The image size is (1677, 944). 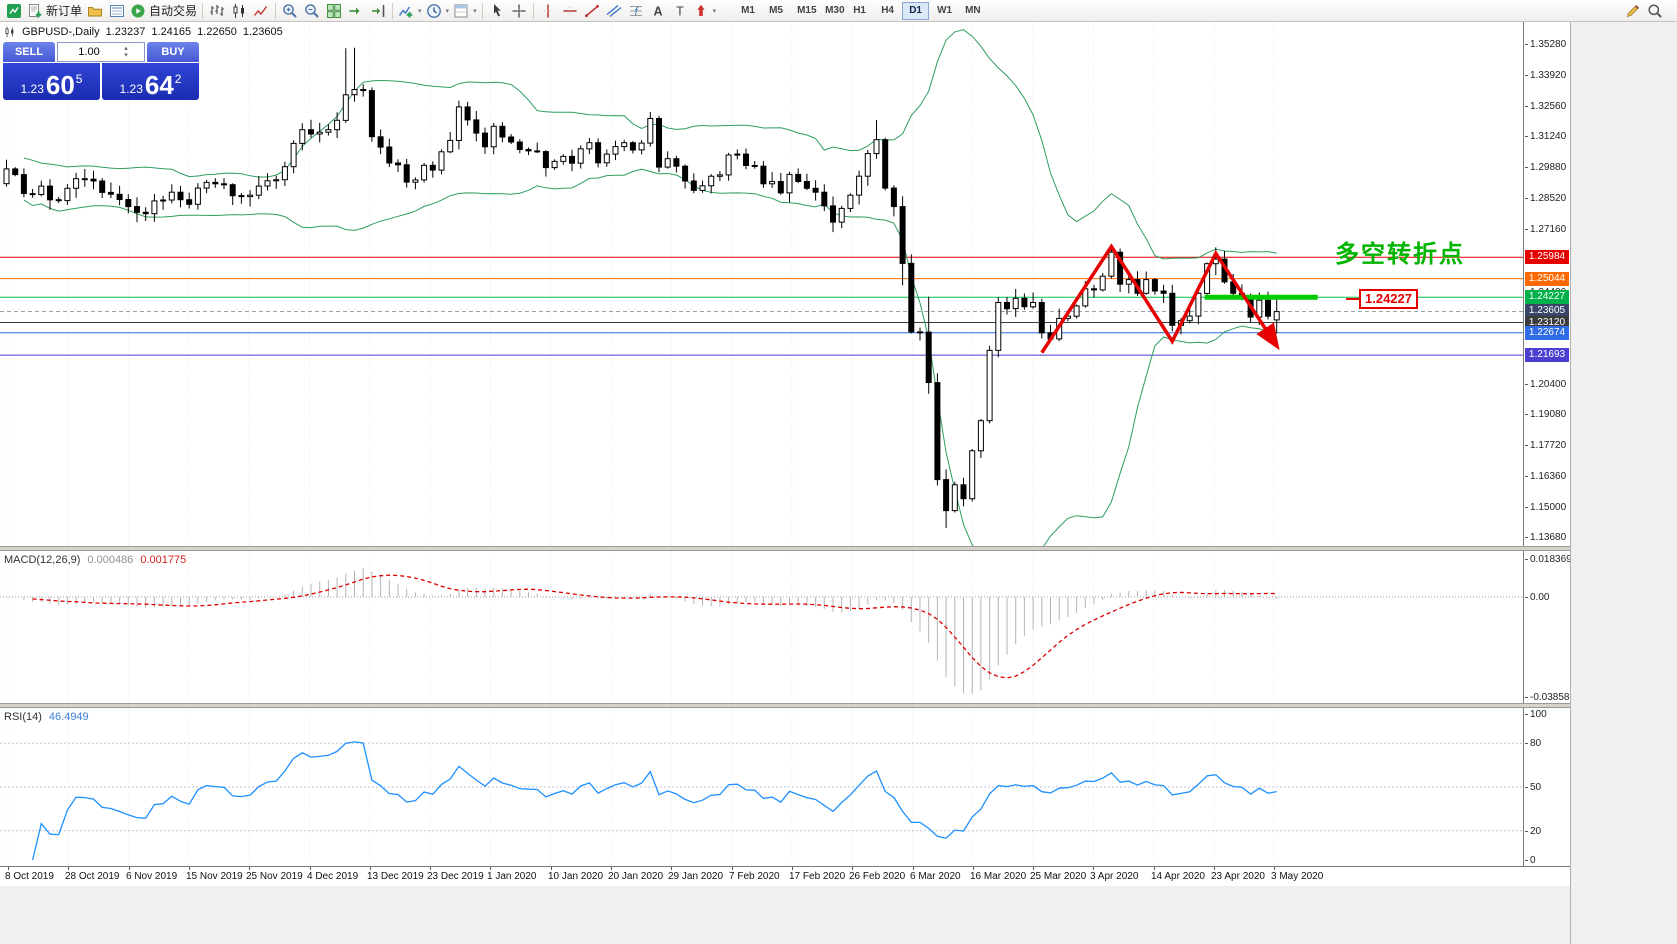 I want to click on candlestick-button, so click(x=239, y=11).